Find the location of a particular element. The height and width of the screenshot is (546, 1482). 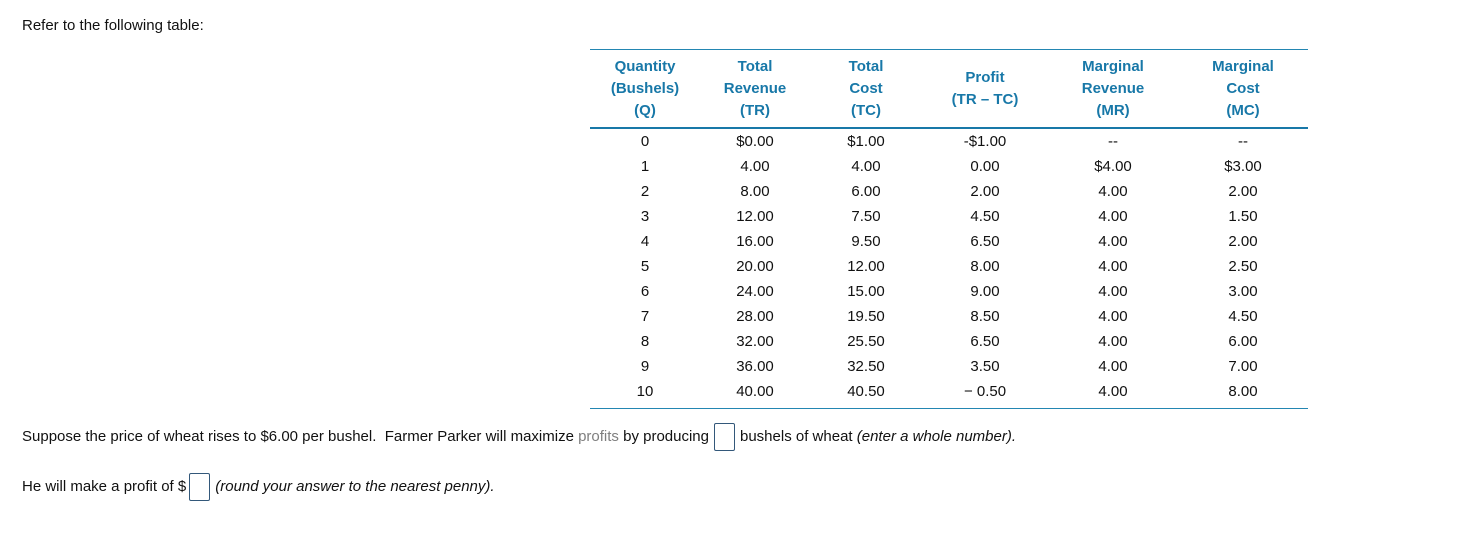

table-row: 0 $0.00 $1.00 -$1.00 -- -- is located at coordinates (949, 141).